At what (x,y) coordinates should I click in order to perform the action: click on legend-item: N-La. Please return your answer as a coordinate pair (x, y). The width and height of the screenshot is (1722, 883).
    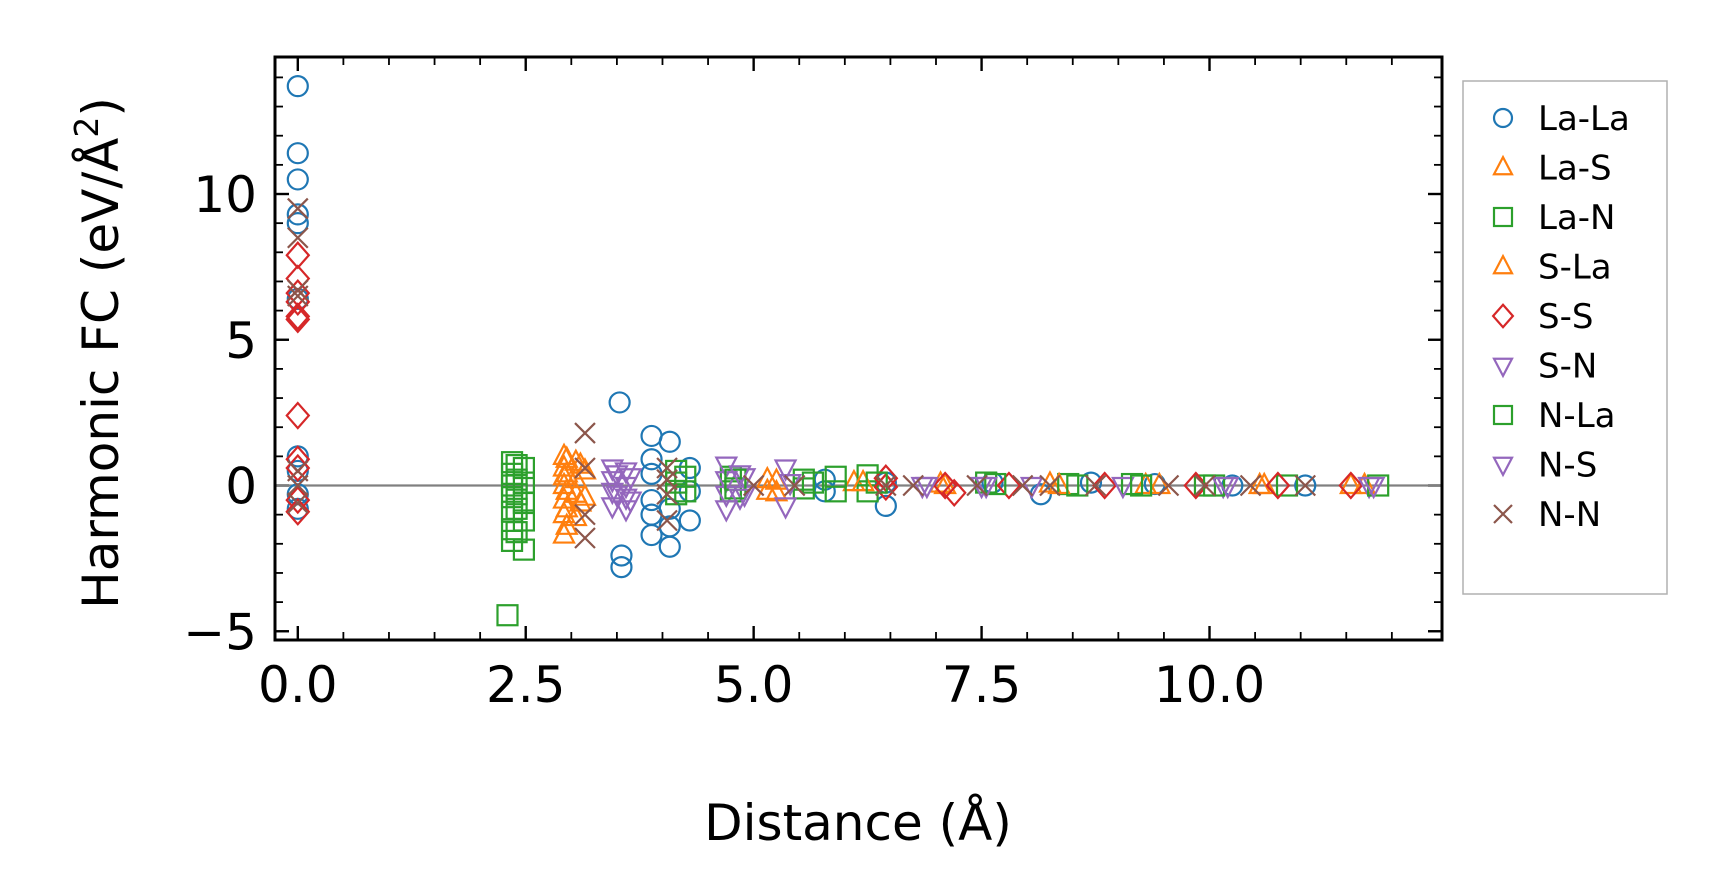
    Looking at the image, I should click on (1553, 416).